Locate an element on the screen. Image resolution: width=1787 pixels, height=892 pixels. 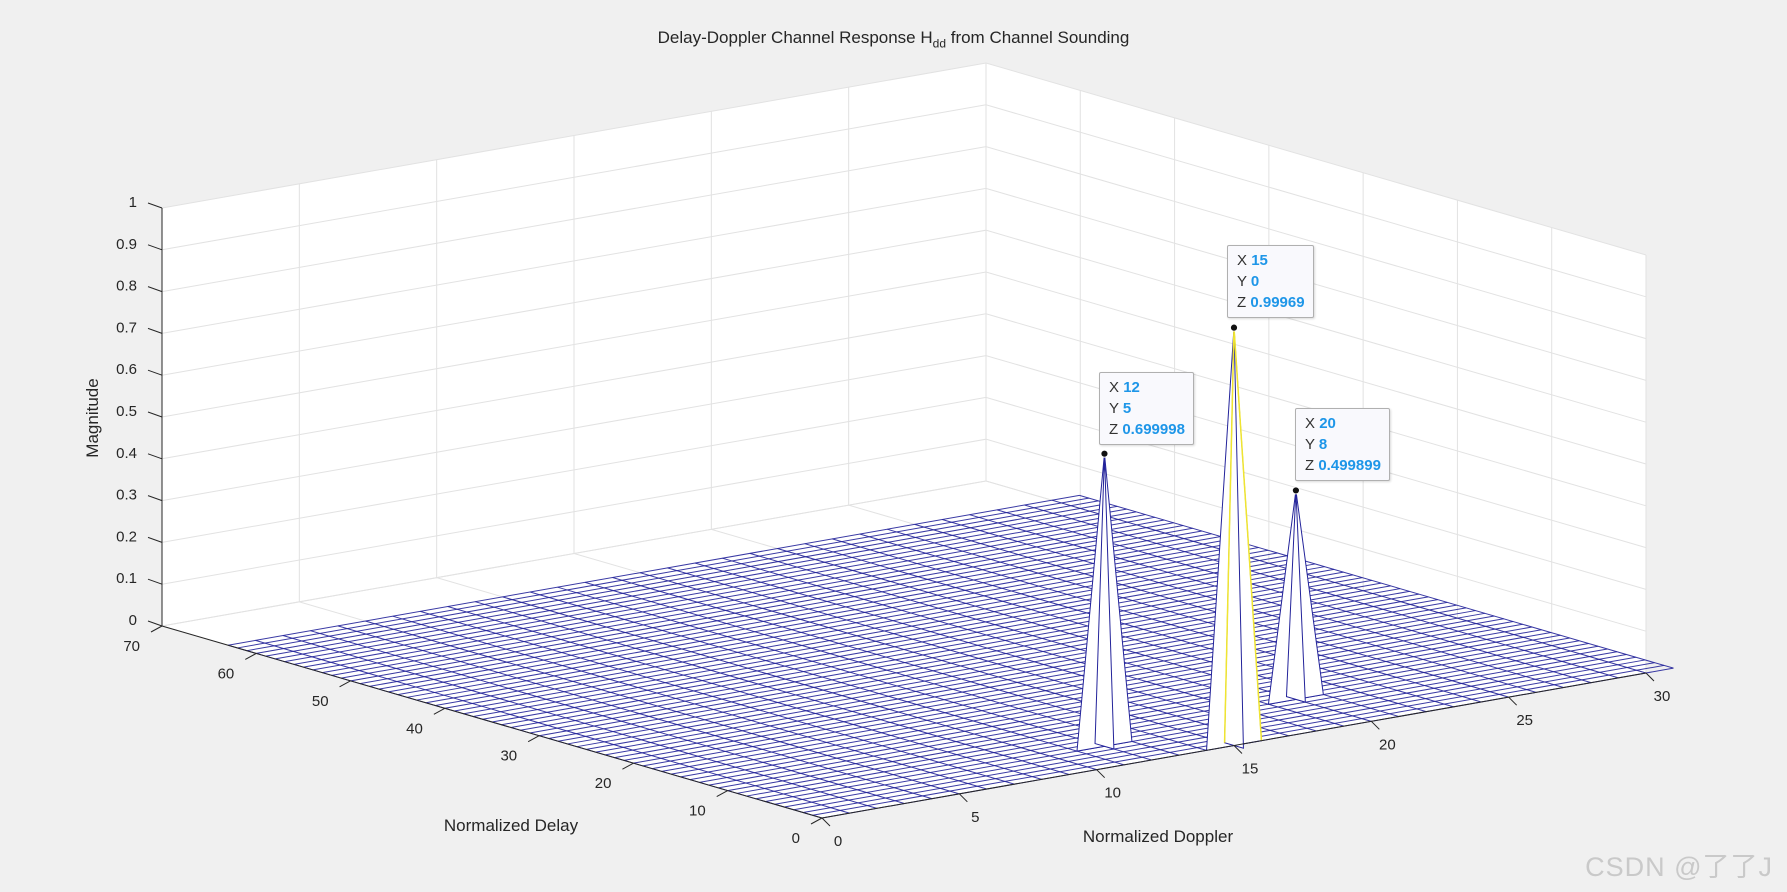
datatip-y-row: Y 0 is located at coordinates (1248, 281).